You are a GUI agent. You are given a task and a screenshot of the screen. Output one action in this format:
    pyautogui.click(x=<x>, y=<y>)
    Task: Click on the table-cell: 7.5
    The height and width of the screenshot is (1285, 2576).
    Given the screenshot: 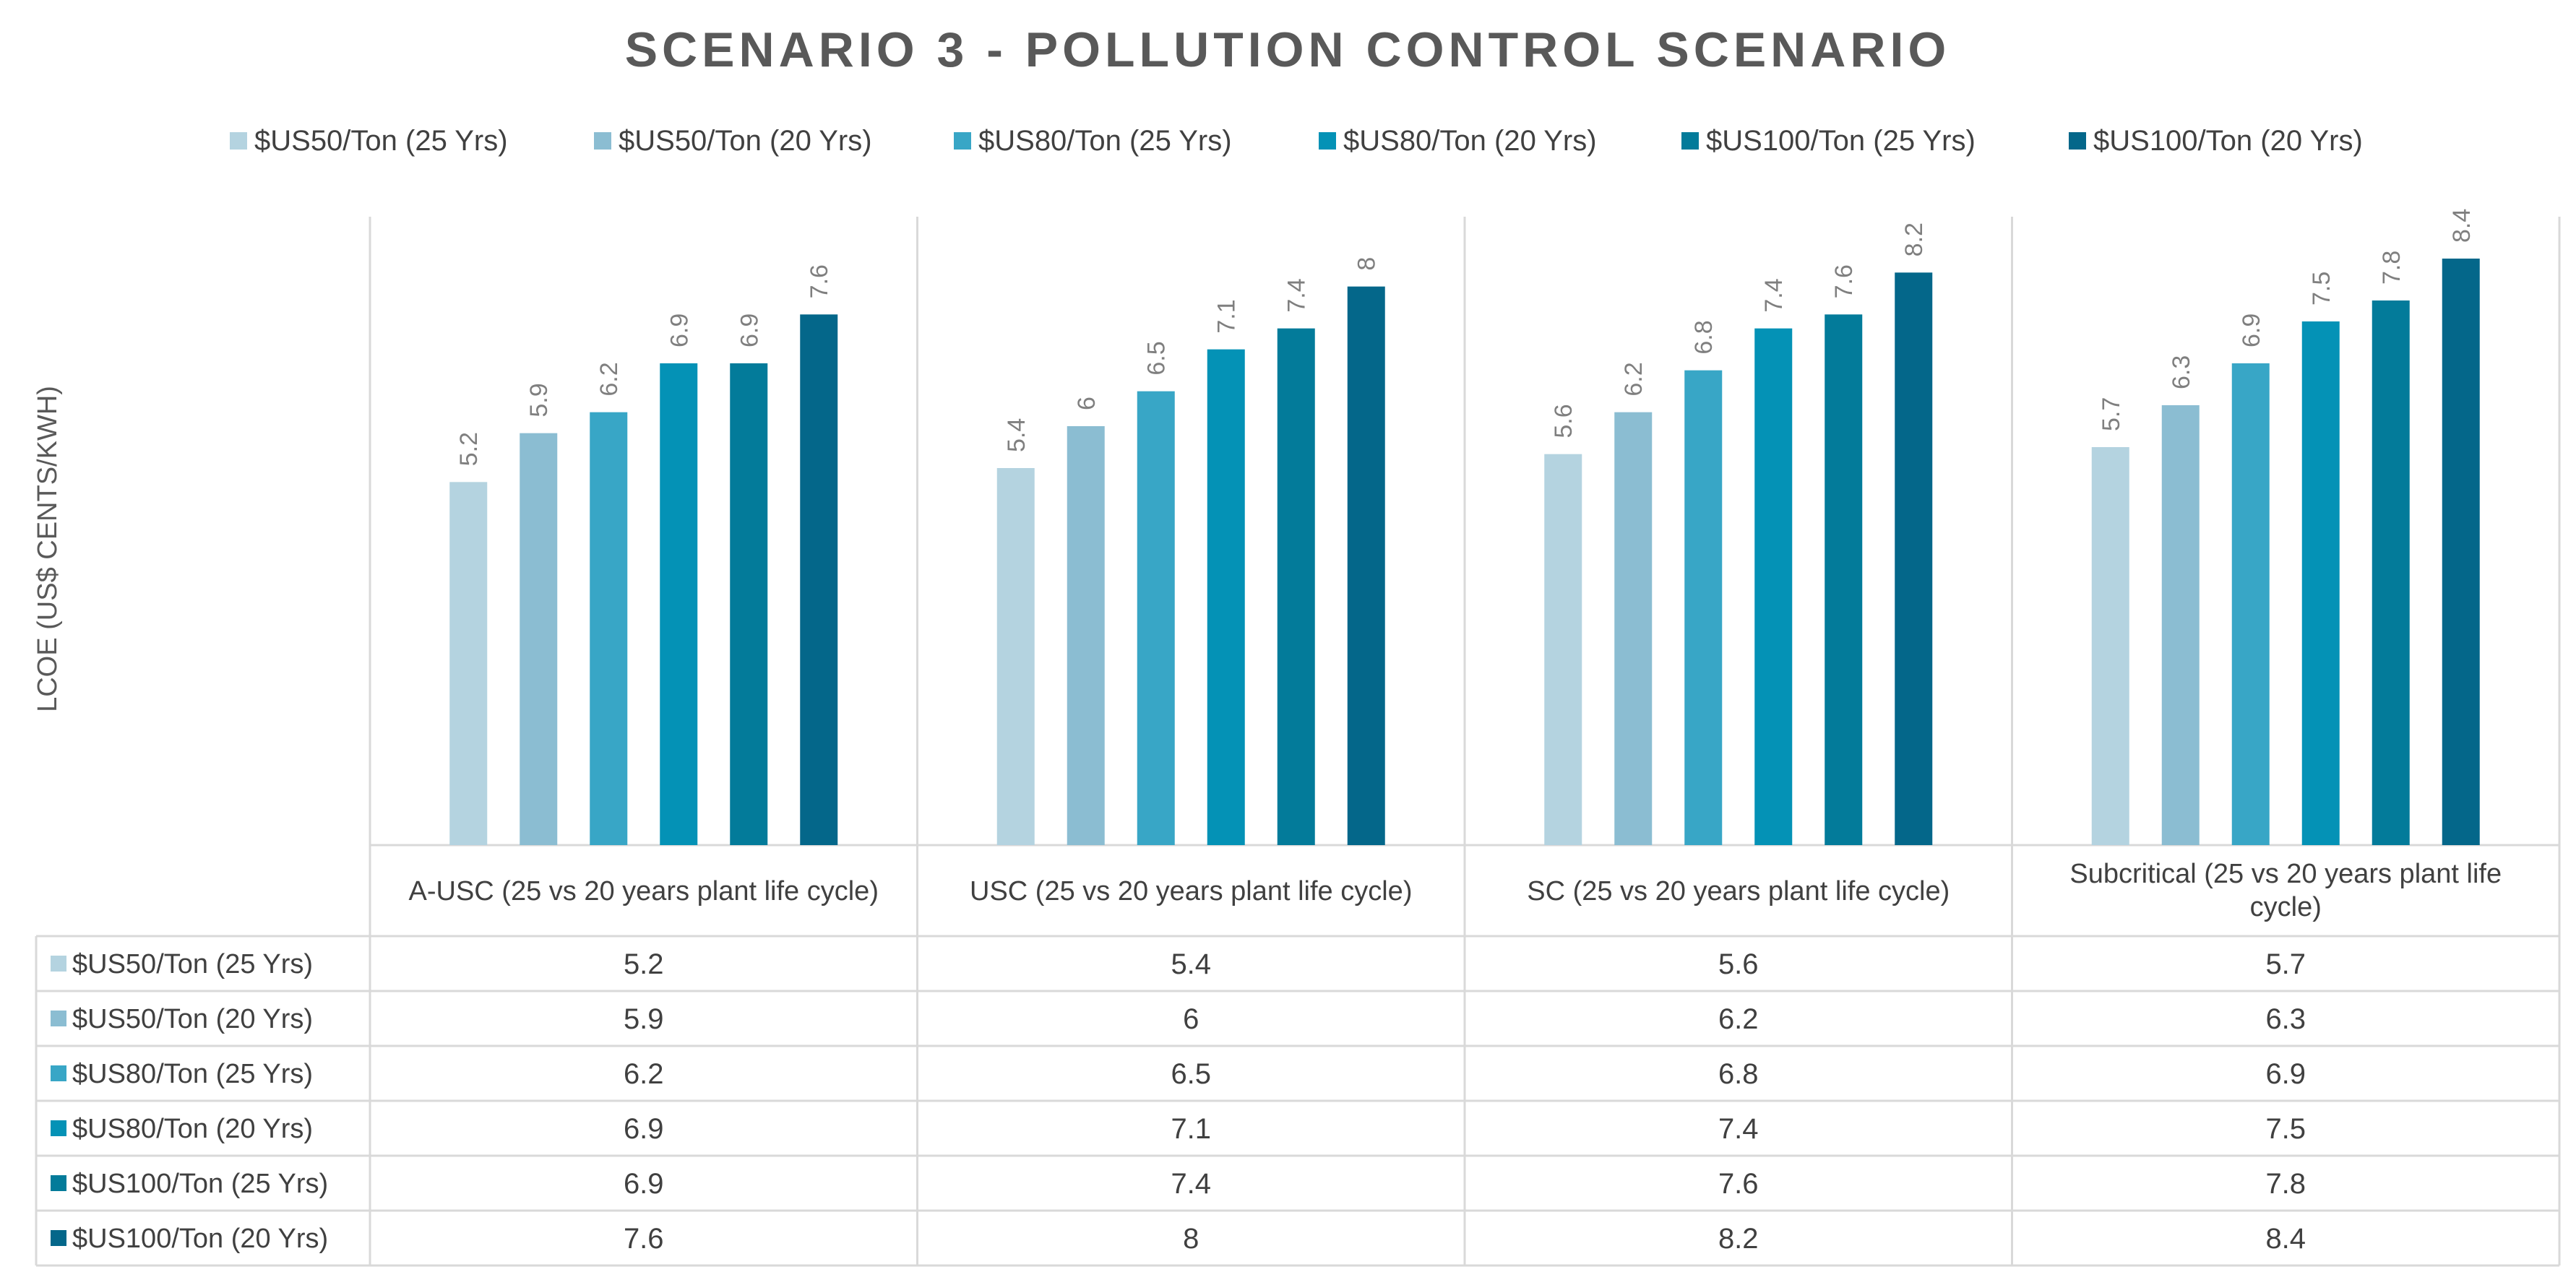 What is the action you would take?
    pyautogui.click(x=2285, y=1129)
    